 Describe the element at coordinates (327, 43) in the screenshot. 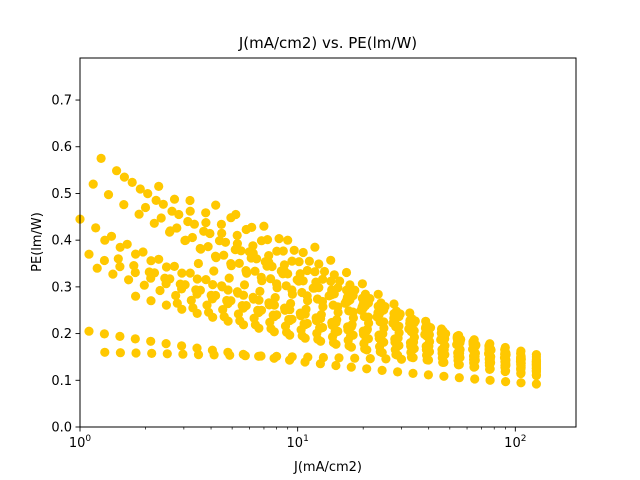

I see `chart-title: J(mA/cm2) vs. PE(lm/W)` at that location.